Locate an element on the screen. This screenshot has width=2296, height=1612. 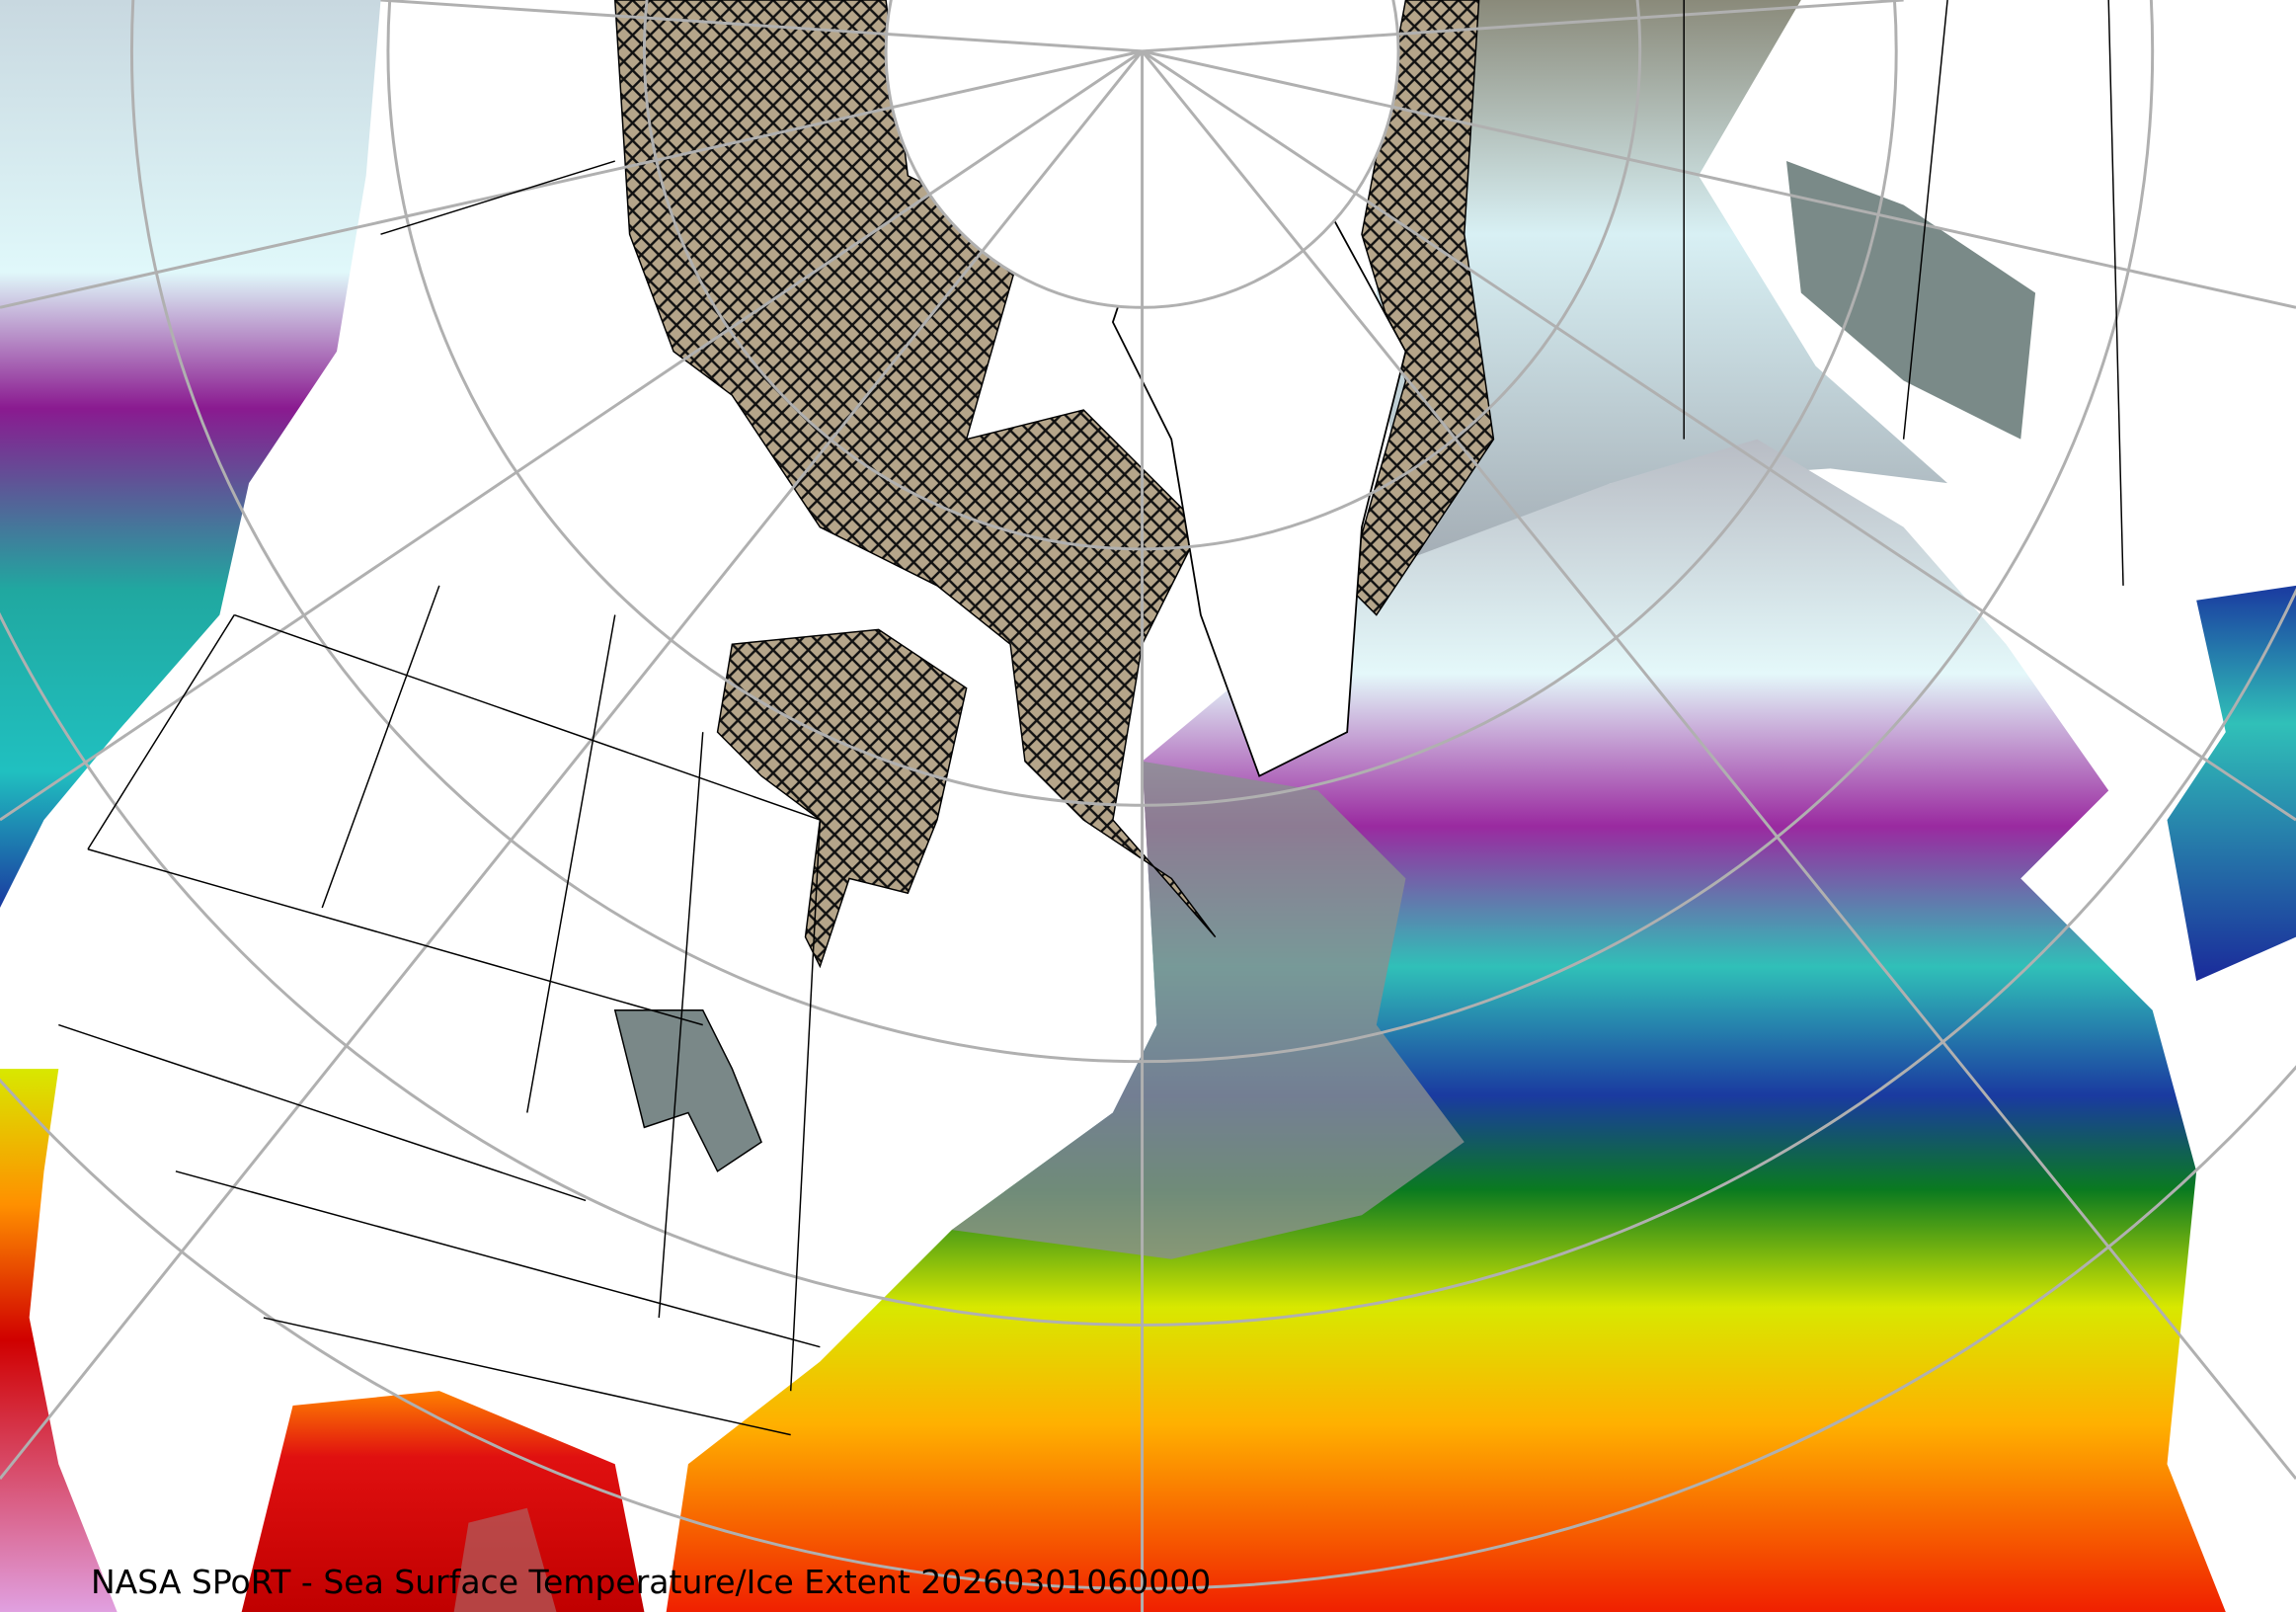
pacific-ocean-south is located at coordinates (59, 1340).